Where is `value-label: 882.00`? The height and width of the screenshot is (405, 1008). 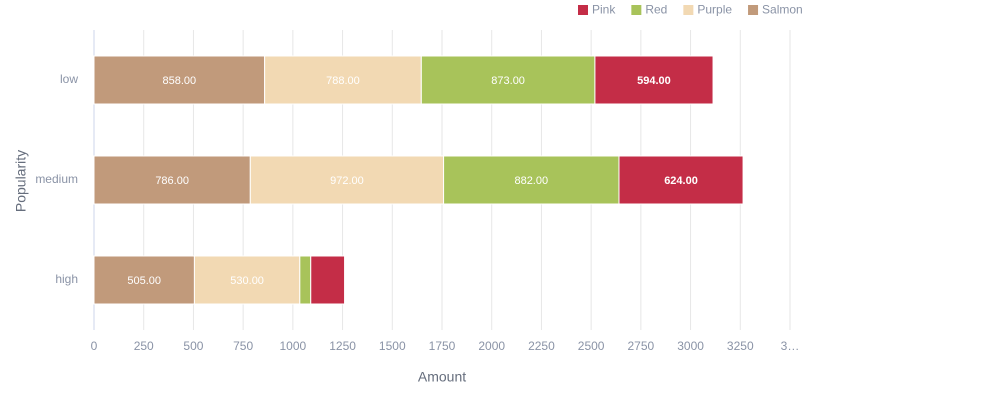 value-label: 882.00 is located at coordinates (531, 181).